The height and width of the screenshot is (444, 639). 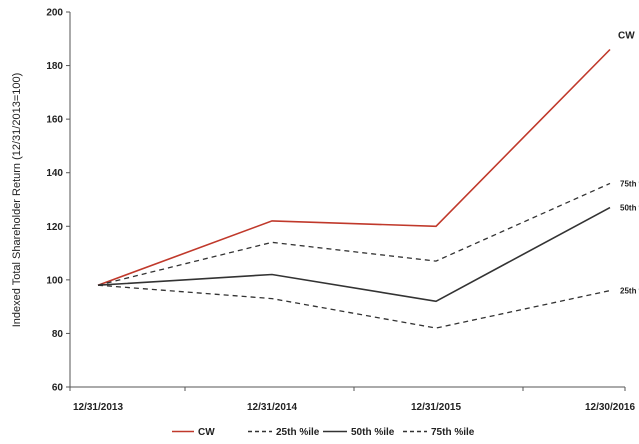 I want to click on x-axis-ticks: 12/31/2013 12/31/2014 12/31/2015 12/30/2016, so click(x=352, y=400).